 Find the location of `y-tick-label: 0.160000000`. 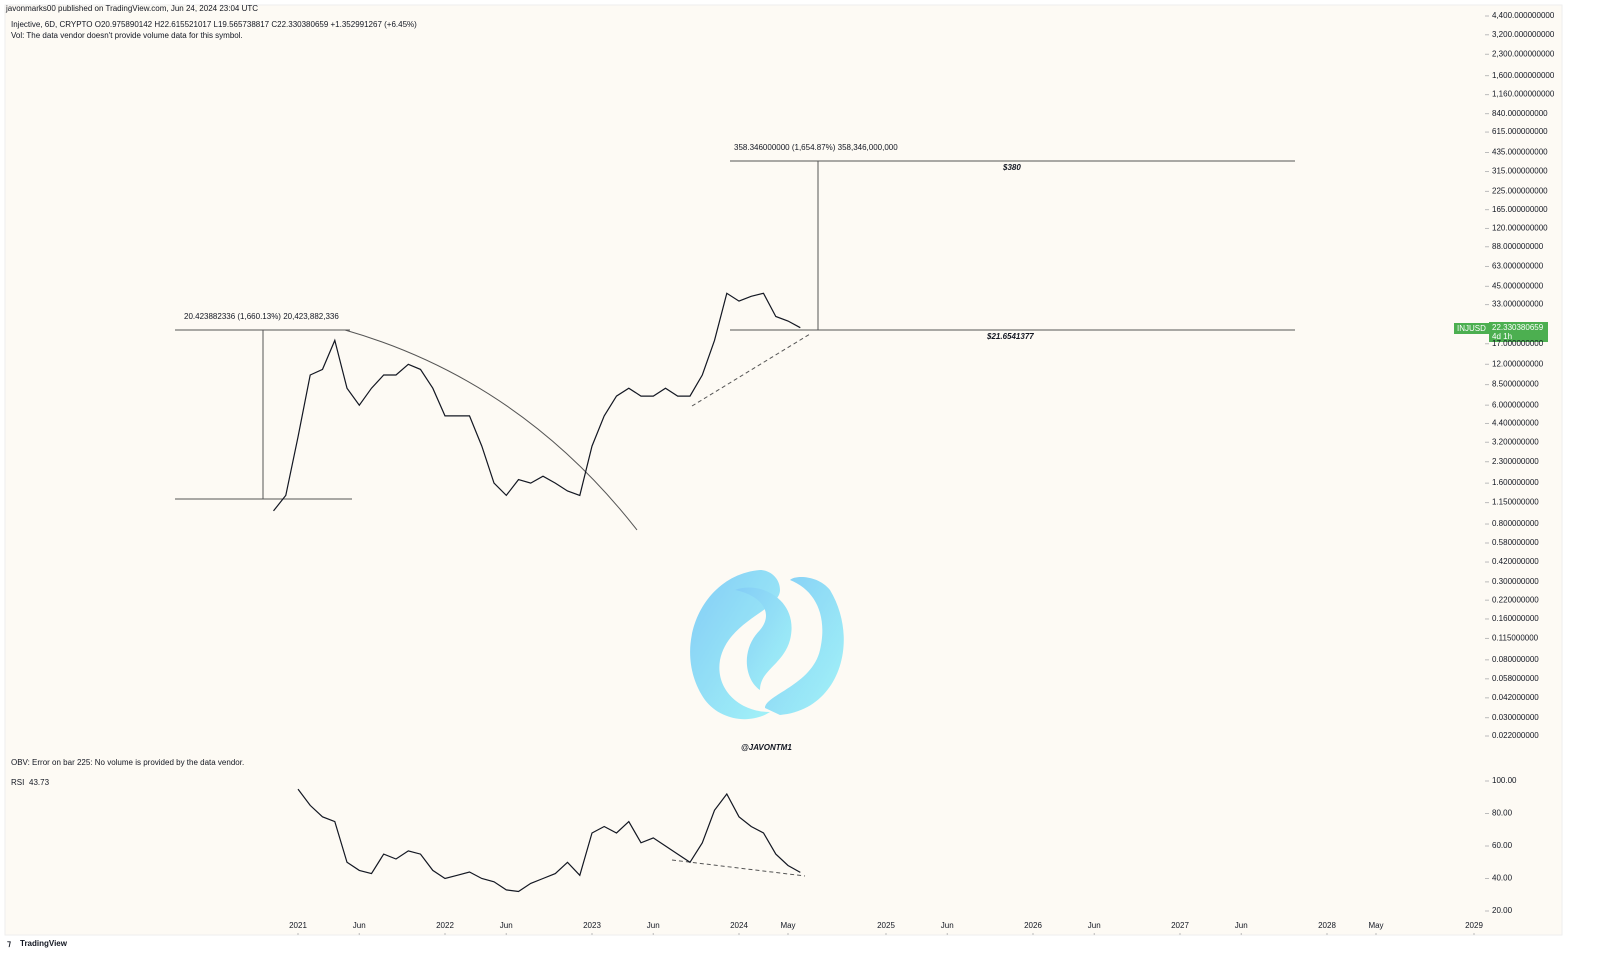

y-tick-label: 0.160000000 is located at coordinates (1515, 618).